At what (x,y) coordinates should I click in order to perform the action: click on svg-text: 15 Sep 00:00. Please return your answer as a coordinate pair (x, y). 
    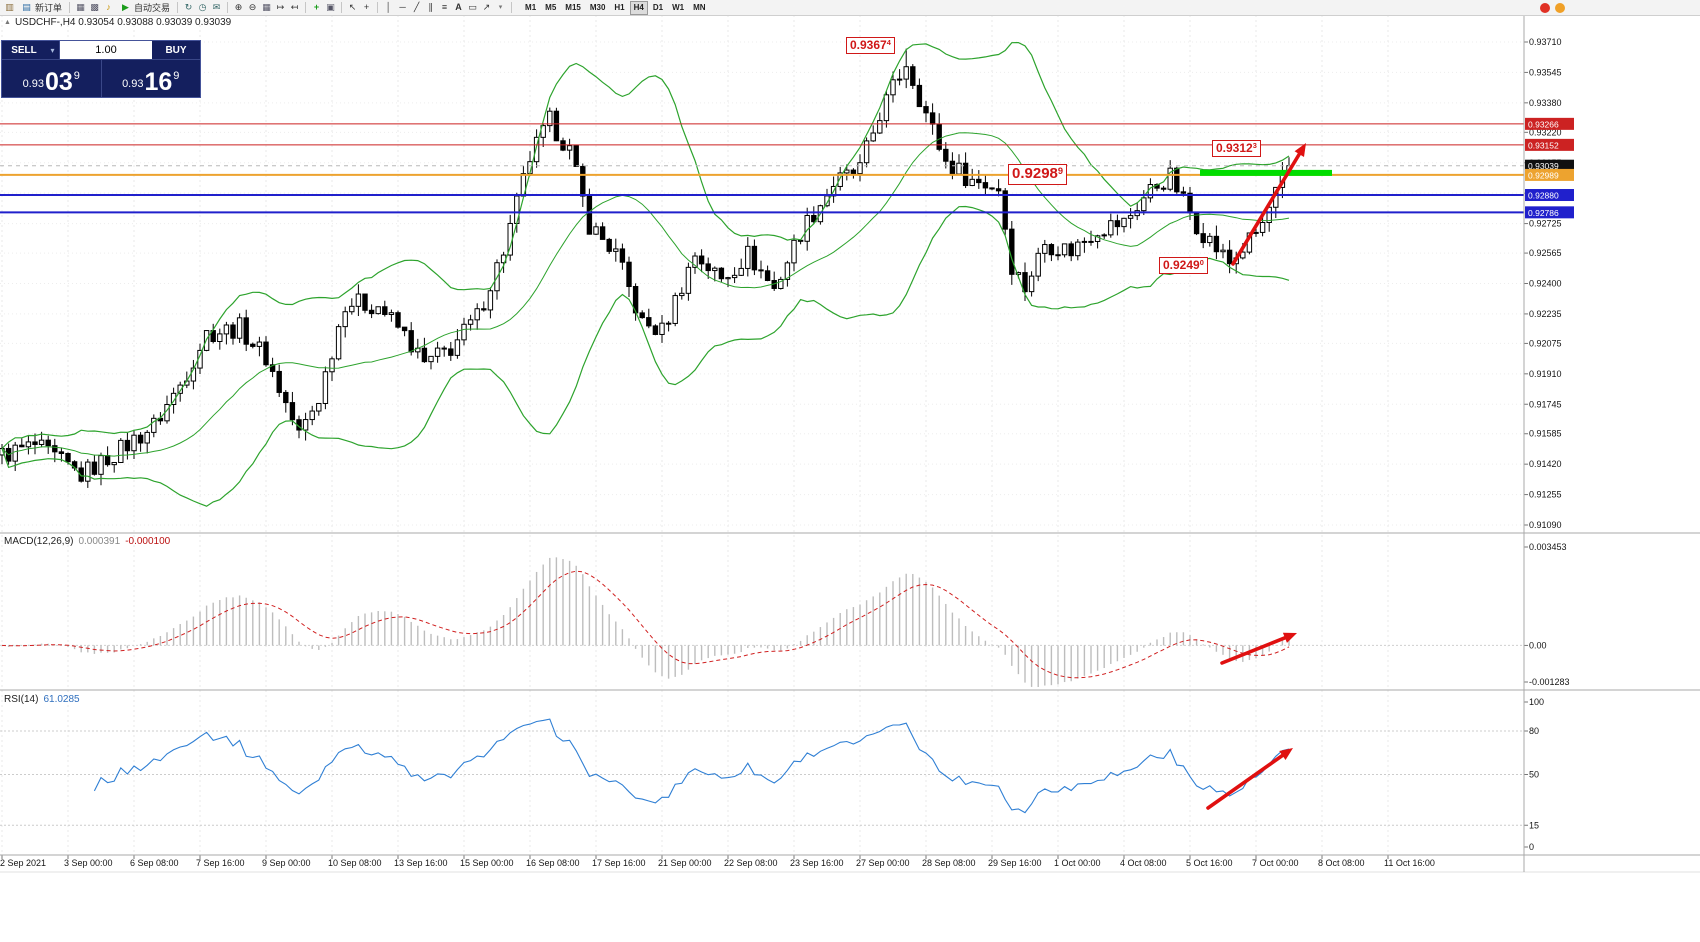
    Looking at the image, I should click on (487, 863).